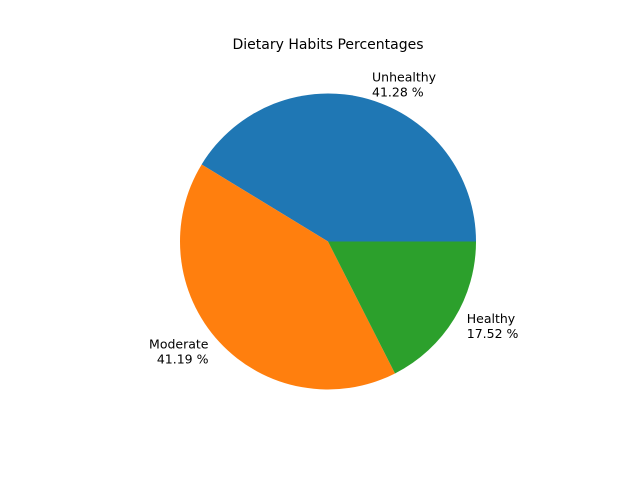 This screenshot has height=480, width=640. What do you see at coordinates (402, 307) in the screenshot?
I see `pie-slice-healthy` at bounding box center [402, 307].